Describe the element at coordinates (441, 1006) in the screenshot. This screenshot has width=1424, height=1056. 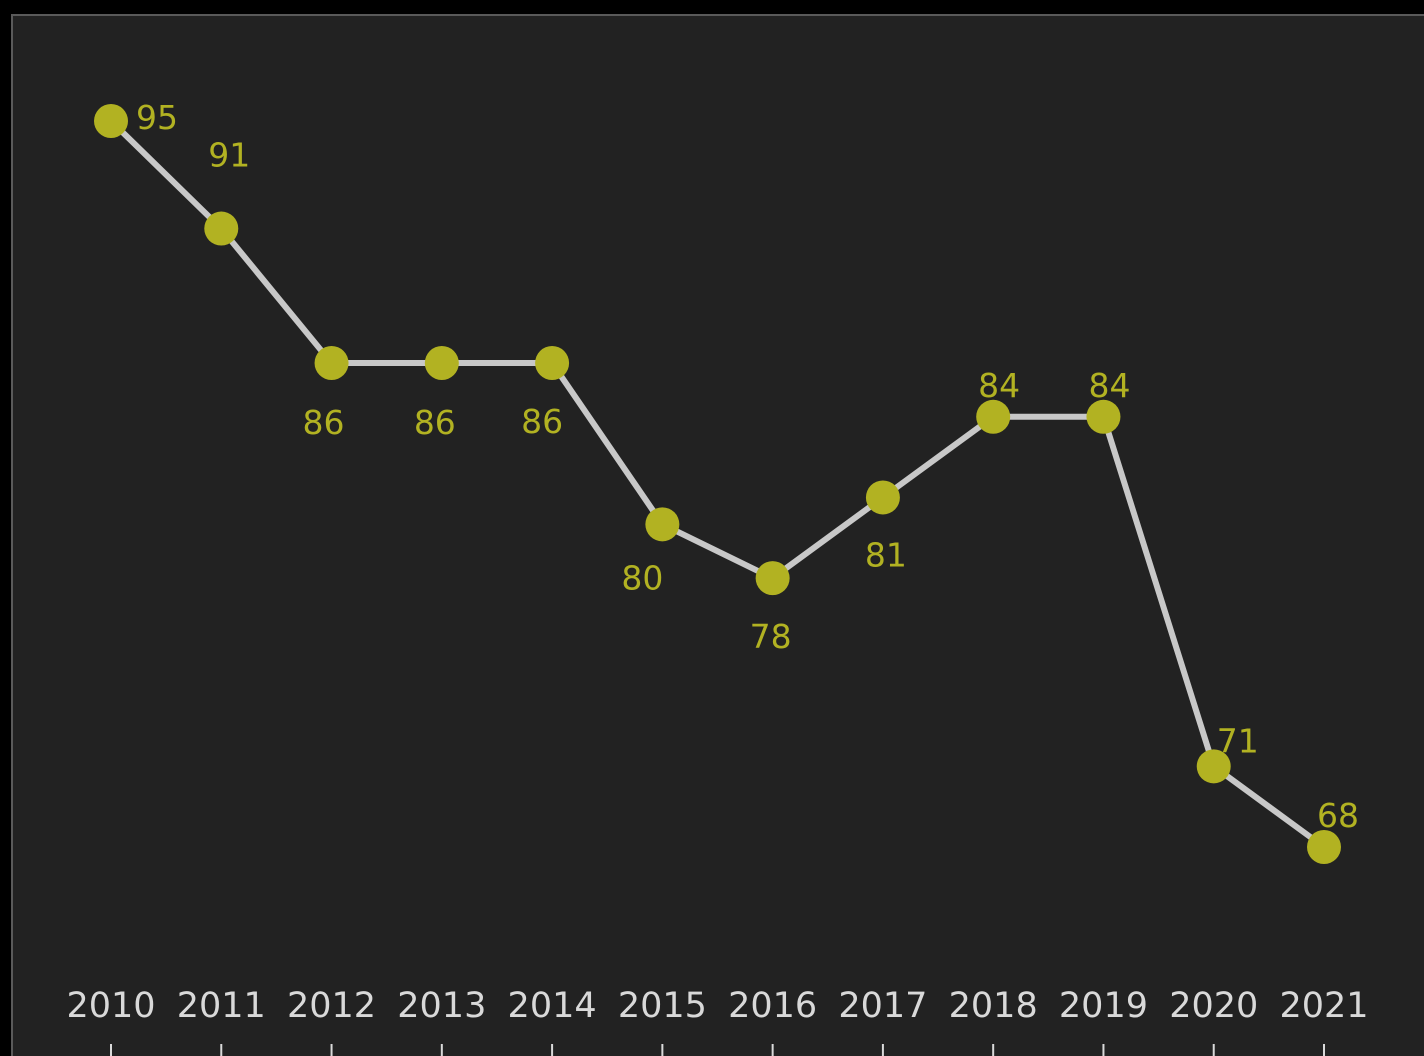
I see `x-tick-label-2013: 2013` at that location.